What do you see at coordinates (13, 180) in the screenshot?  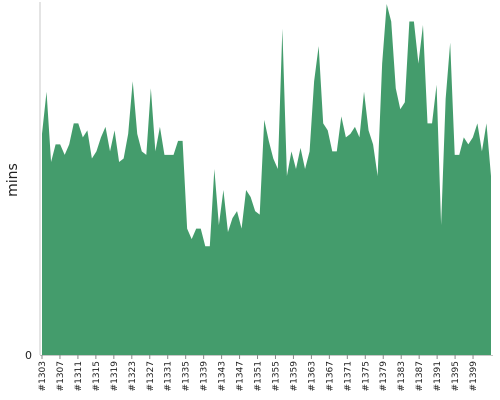 I see `y-axis-title: mins` at bounding box center [13, 180].